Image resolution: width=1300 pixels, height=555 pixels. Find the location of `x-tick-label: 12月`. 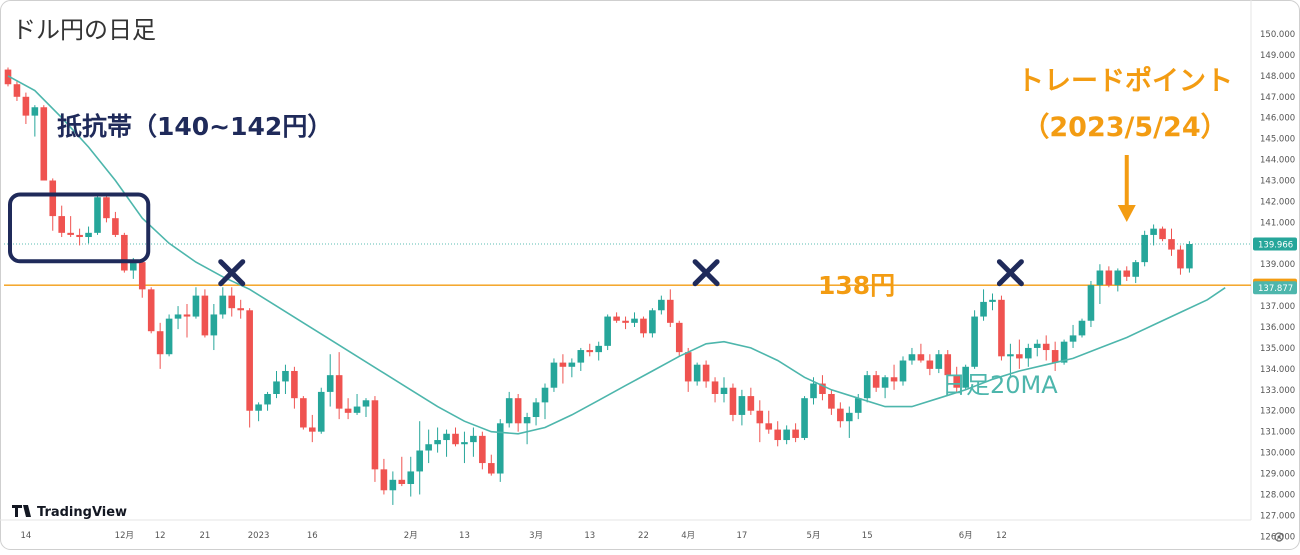

x-tick-label: 12月 is located at coordinates (124, 536).